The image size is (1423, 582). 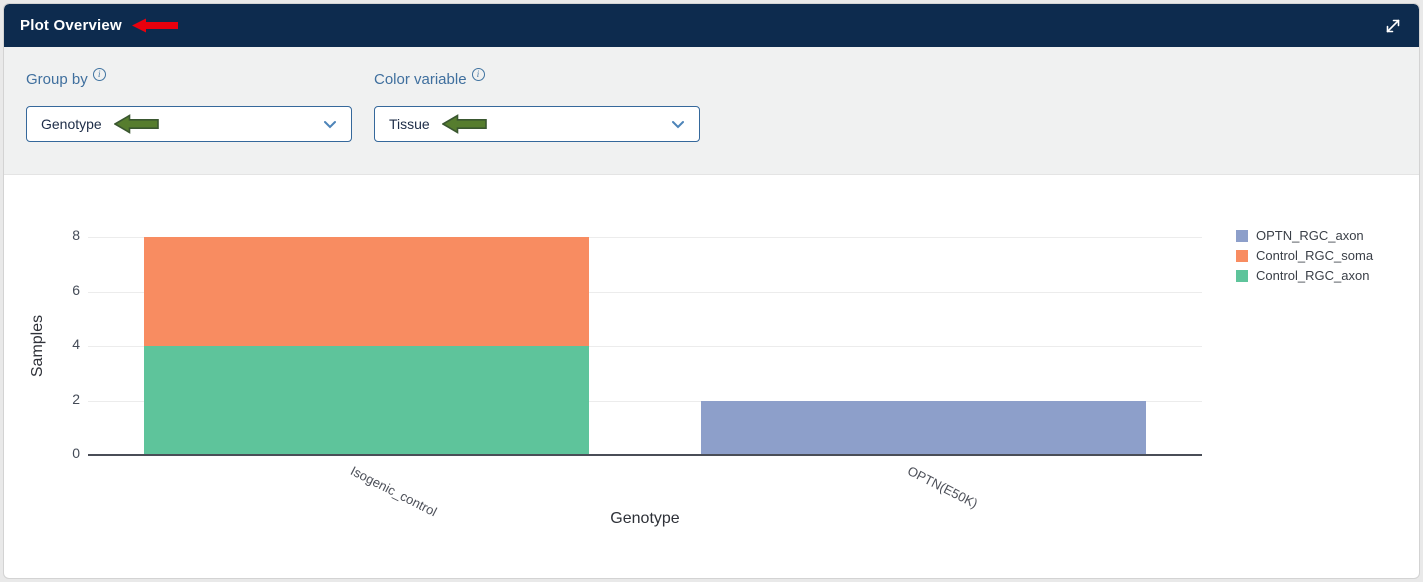 What do you see at coordinates (71, 25) in the screenshot?
I see `panel-title: Plot Overview` at bounding box center [71, 25].